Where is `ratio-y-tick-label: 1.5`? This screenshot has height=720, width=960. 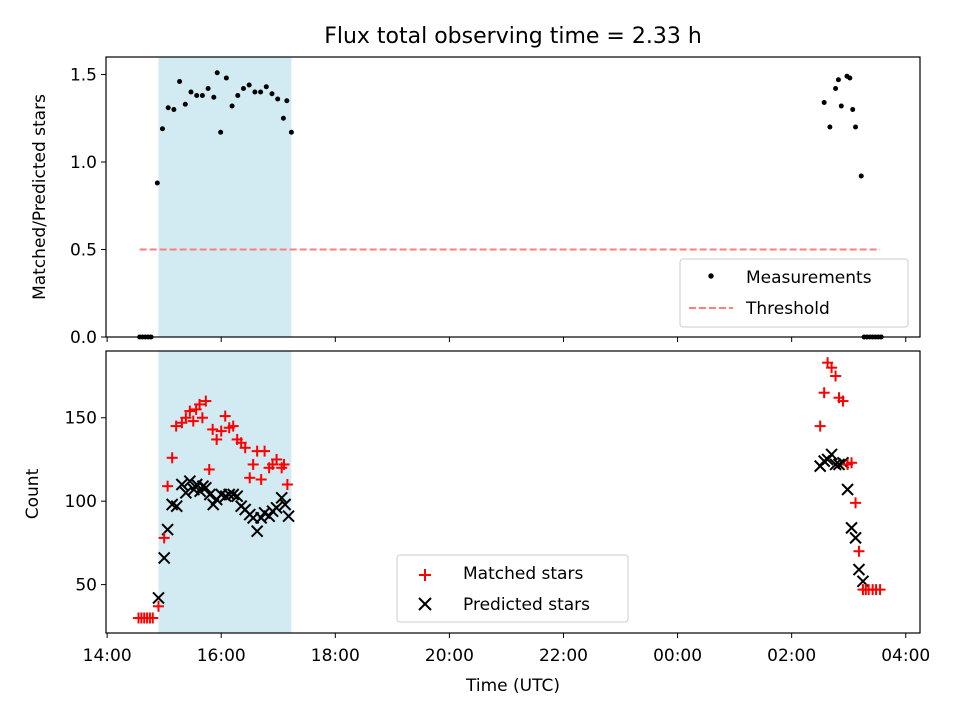 ratio-y-tick-label: 1.5 is located at coordinates (83, 76).